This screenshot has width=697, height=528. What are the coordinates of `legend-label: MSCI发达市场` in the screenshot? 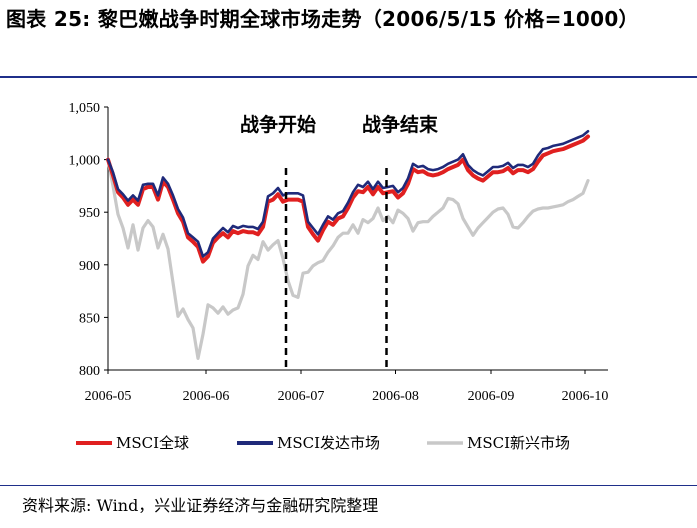 It's located at (328, 443).